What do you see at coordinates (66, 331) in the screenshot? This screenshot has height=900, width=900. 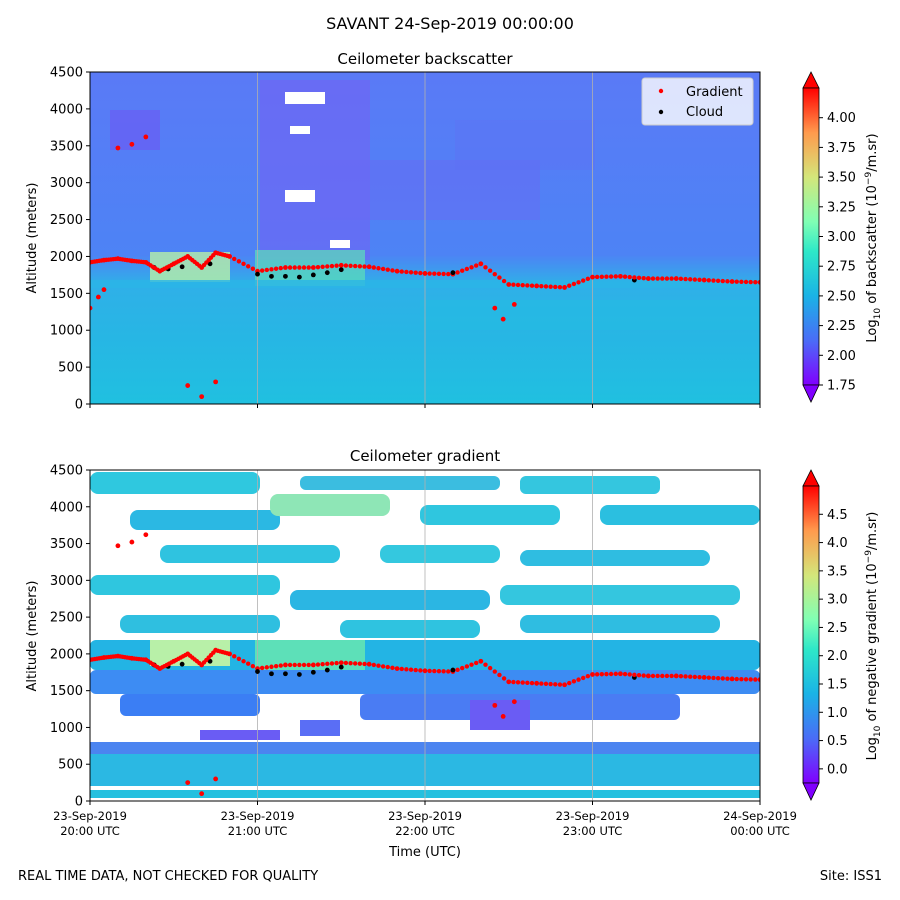 I see `y-tick-label: 1000` at bounding box center [66, 331].